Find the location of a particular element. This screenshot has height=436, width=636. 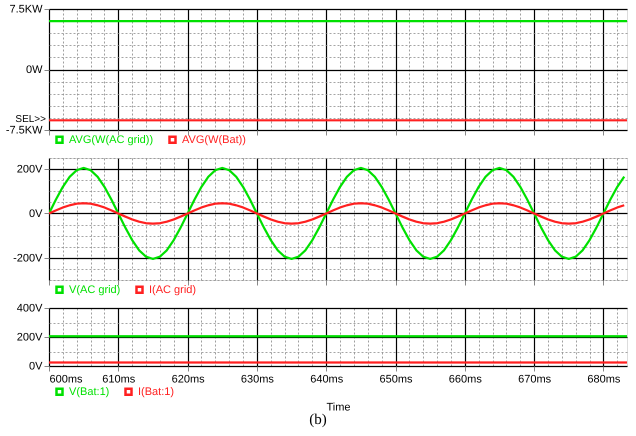

line-series is located at coordinates (337, 213).